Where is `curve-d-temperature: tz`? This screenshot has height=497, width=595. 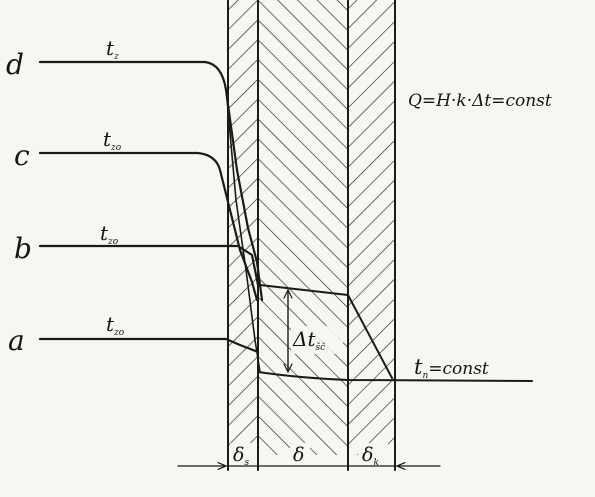
curve-d-temperature: tz is located at coordinates (112, 49).